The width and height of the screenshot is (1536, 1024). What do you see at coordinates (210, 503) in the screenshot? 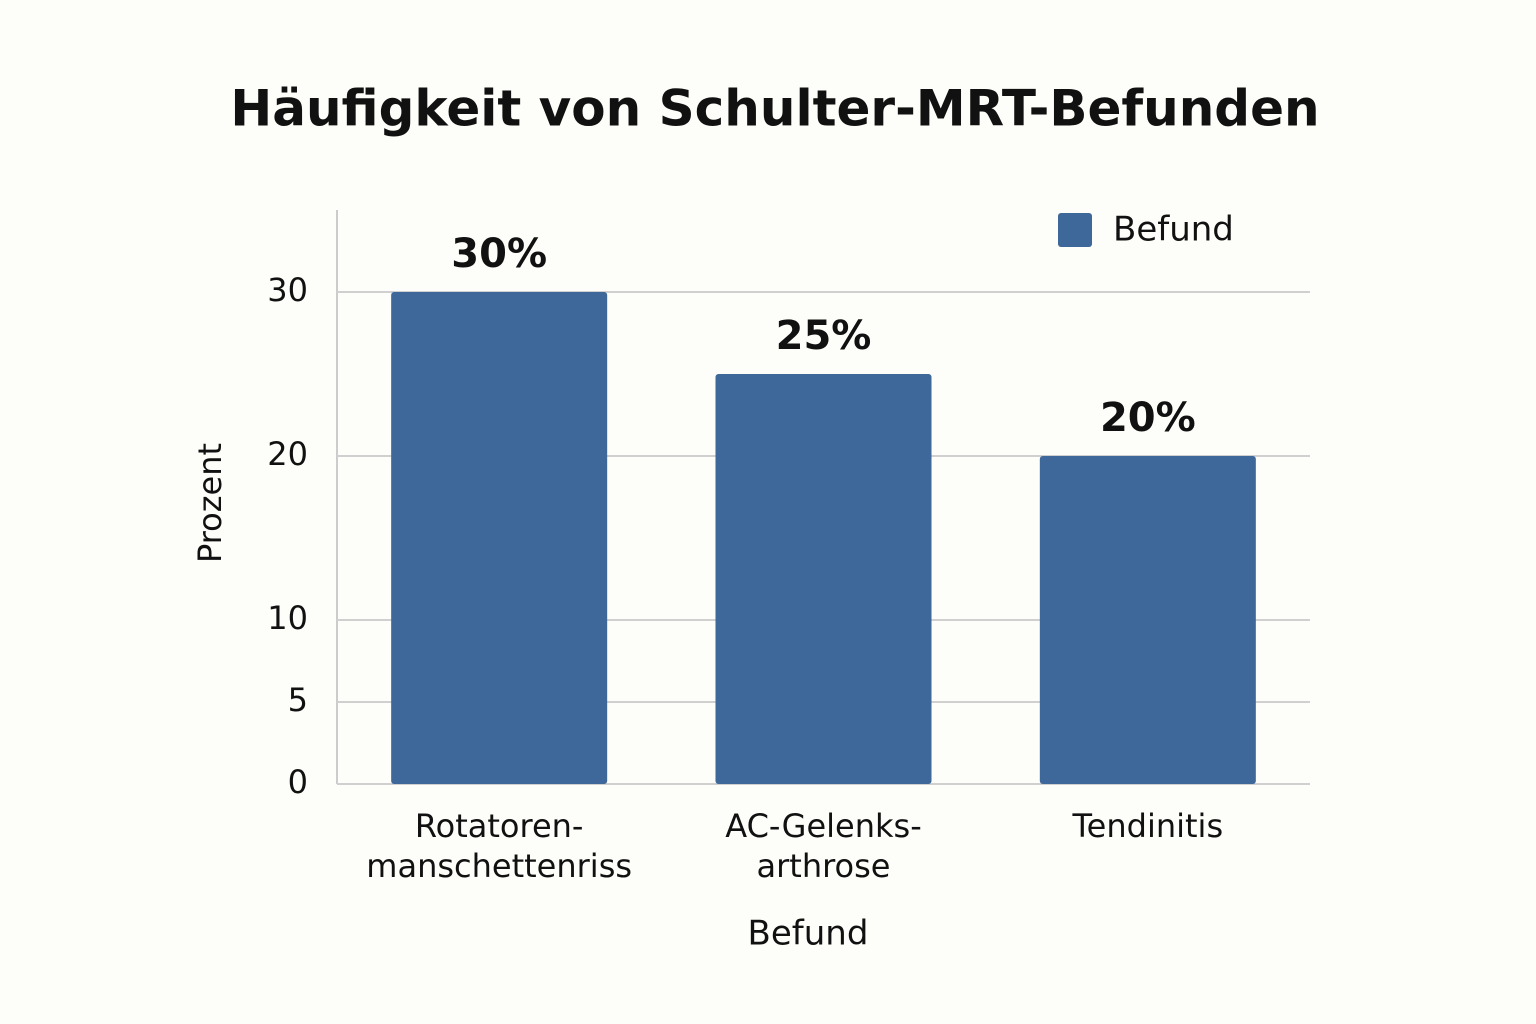
I see `y-axis-label: Prozent` at bounding box center [210, 503].